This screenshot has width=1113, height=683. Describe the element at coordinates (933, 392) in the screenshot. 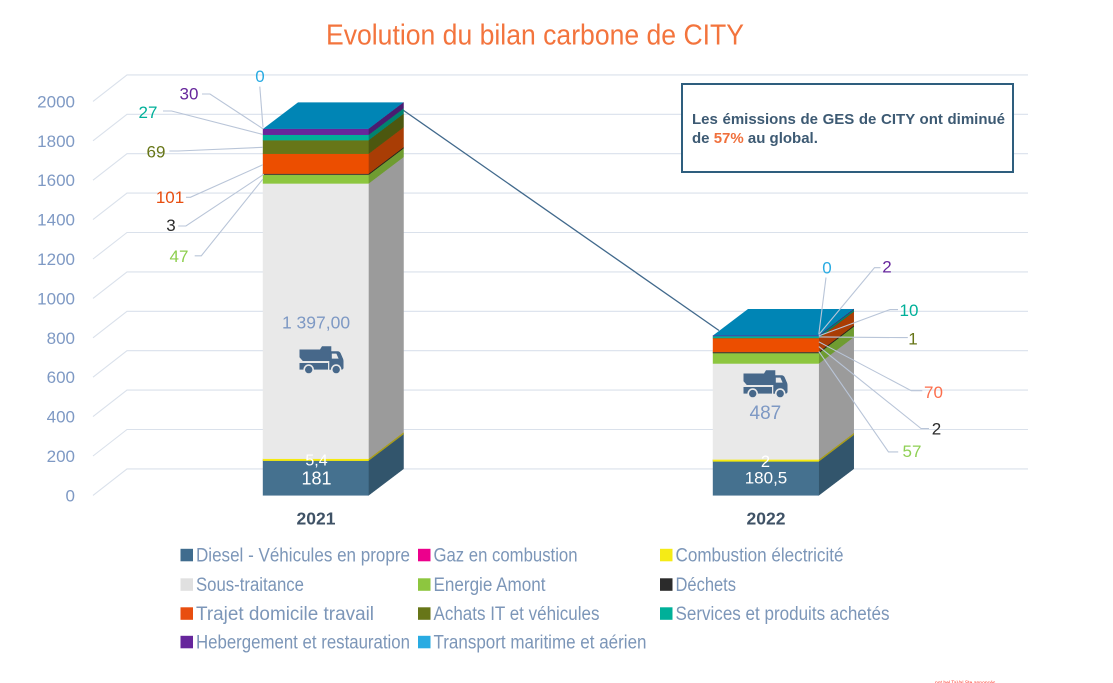

I see `svg-text: 70` at that location.